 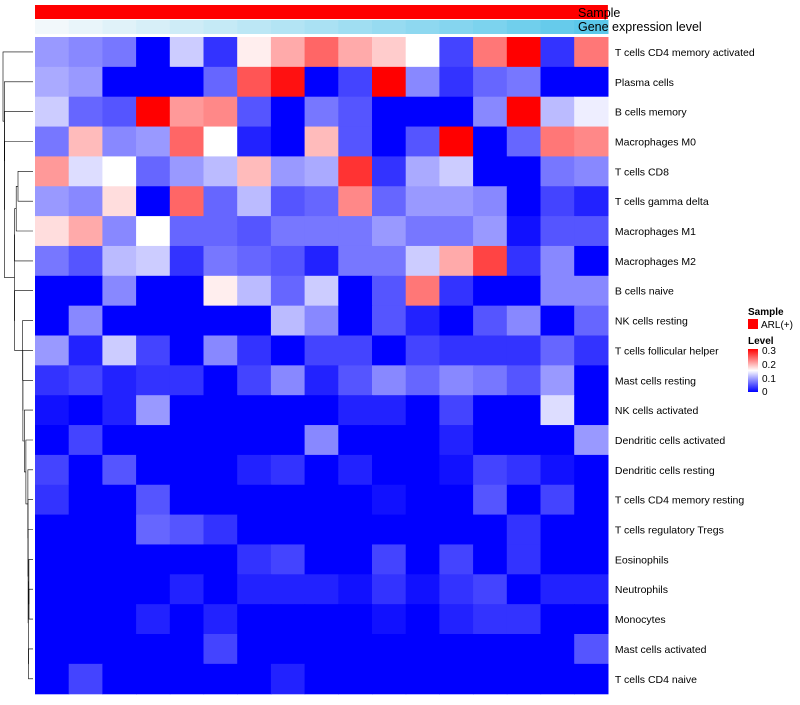 What do you see at coordinates (753, 370) in the screenshot?
I see `level-color-bar` at bounding box center [753, 370].